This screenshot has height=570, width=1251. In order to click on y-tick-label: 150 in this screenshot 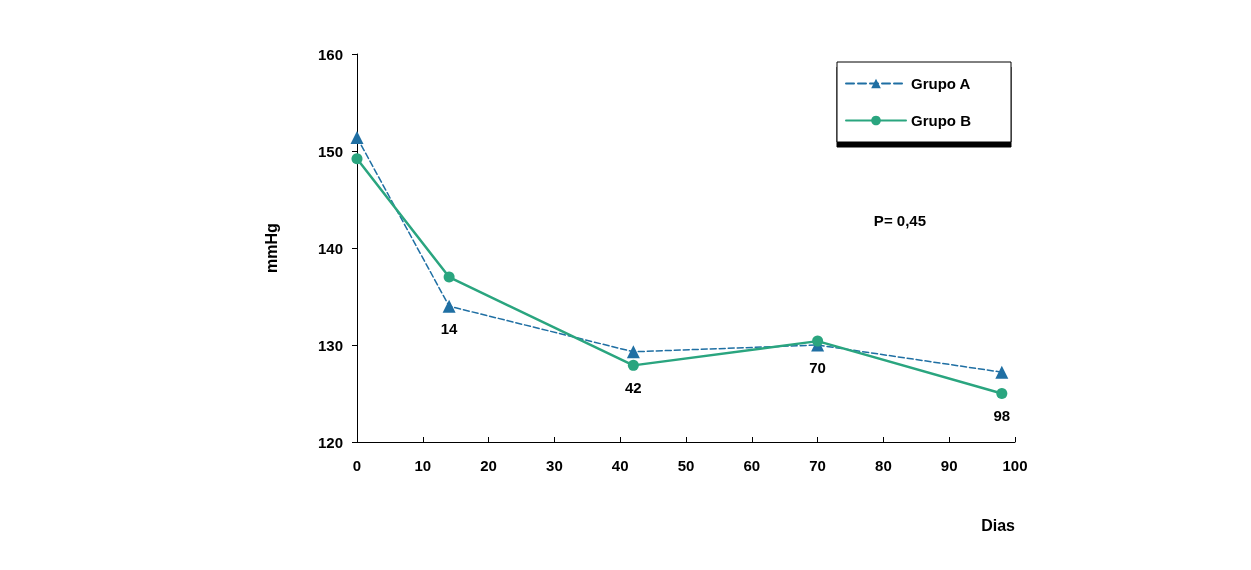, I will do `click(330, 151)`.